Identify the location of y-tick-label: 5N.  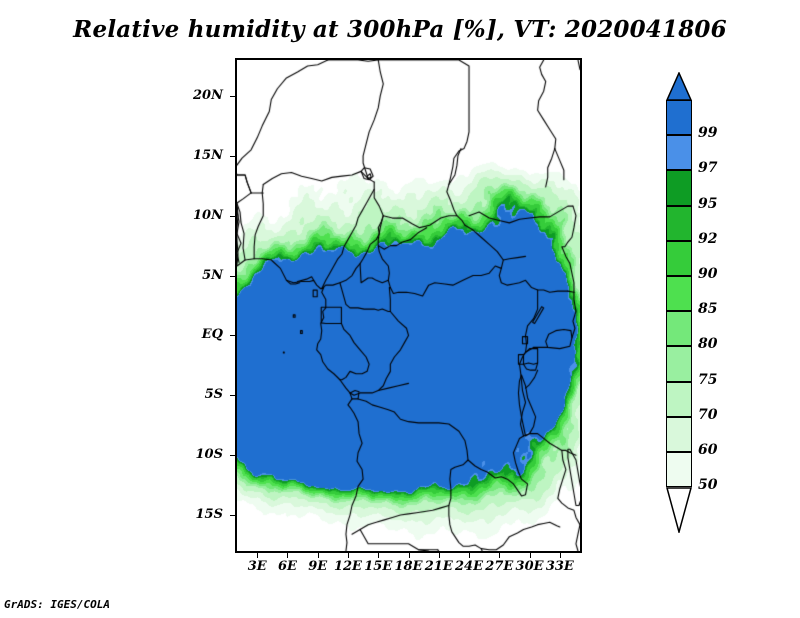
(212, 275).